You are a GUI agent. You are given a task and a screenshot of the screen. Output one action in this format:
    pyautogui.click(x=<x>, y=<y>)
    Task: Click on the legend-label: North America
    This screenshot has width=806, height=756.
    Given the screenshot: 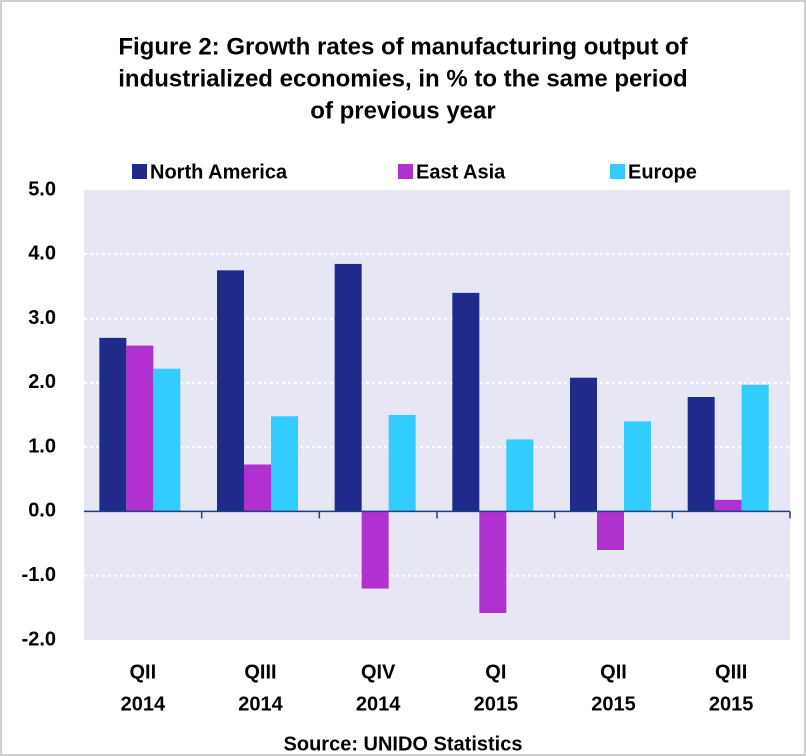 What is the action you would take?
    pyautogui.click(x=219, y=172)
    